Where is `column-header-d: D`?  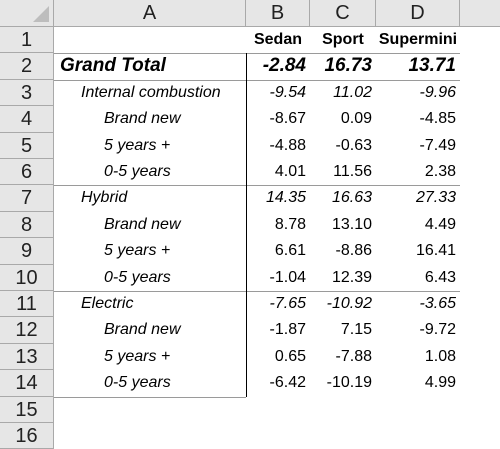
column-header-d: D is located at coordinates (418, 13).